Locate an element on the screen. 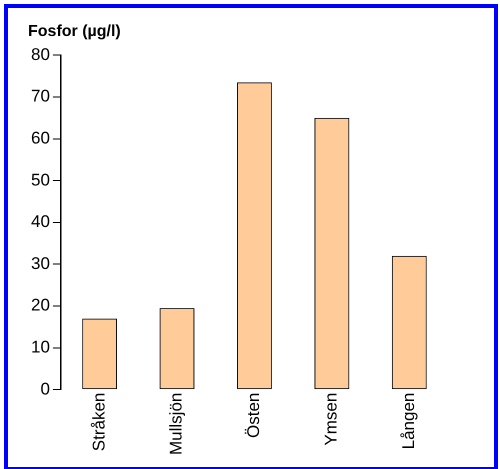  y-tick-label: 80 is located at coordinates (40, 54).